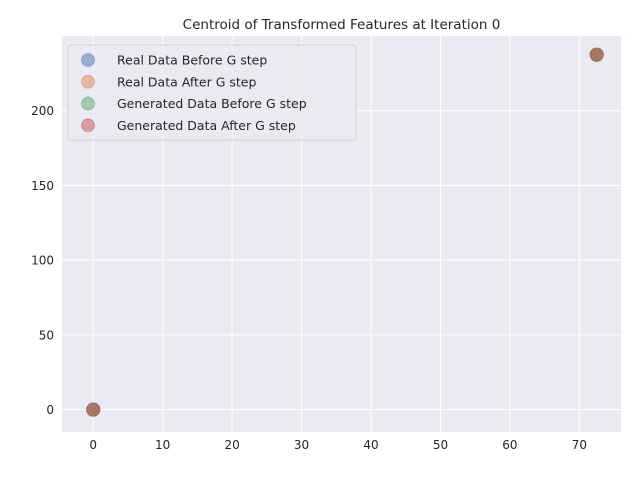 The image size is (640, 480). What do you see at coordinates (509, 445) in the screenshot?
I see `x-tick-label: 60` at bounding box center [509, 445].